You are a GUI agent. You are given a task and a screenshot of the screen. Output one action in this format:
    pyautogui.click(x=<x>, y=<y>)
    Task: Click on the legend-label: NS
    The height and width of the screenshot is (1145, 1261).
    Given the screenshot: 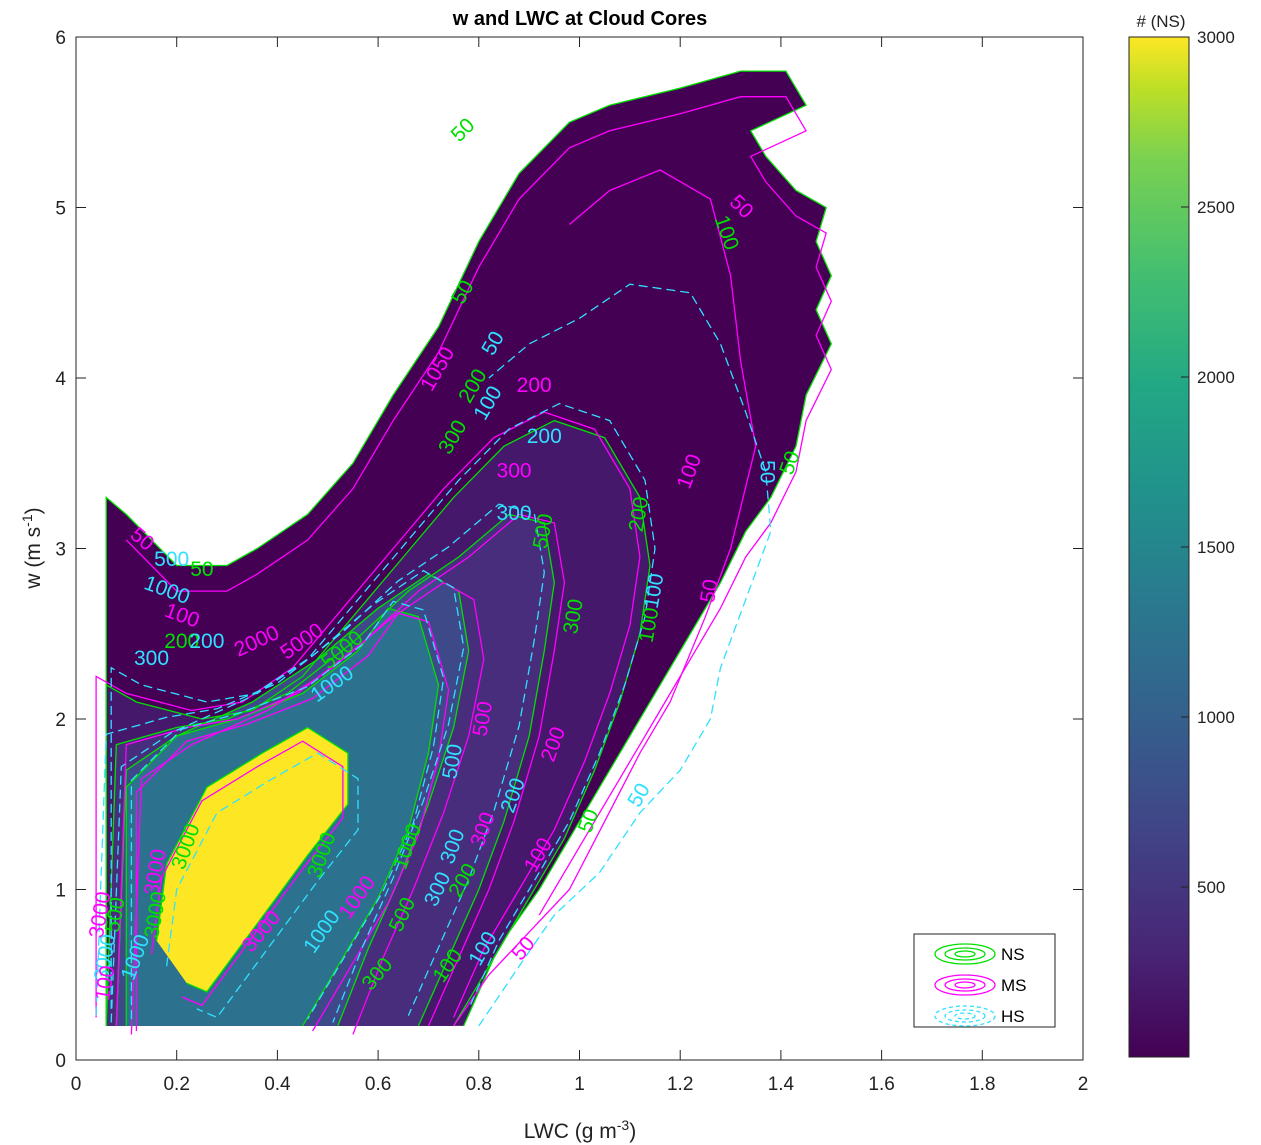 What is the action you would take?
    pyautogui.click(x=1013, y=954)
    